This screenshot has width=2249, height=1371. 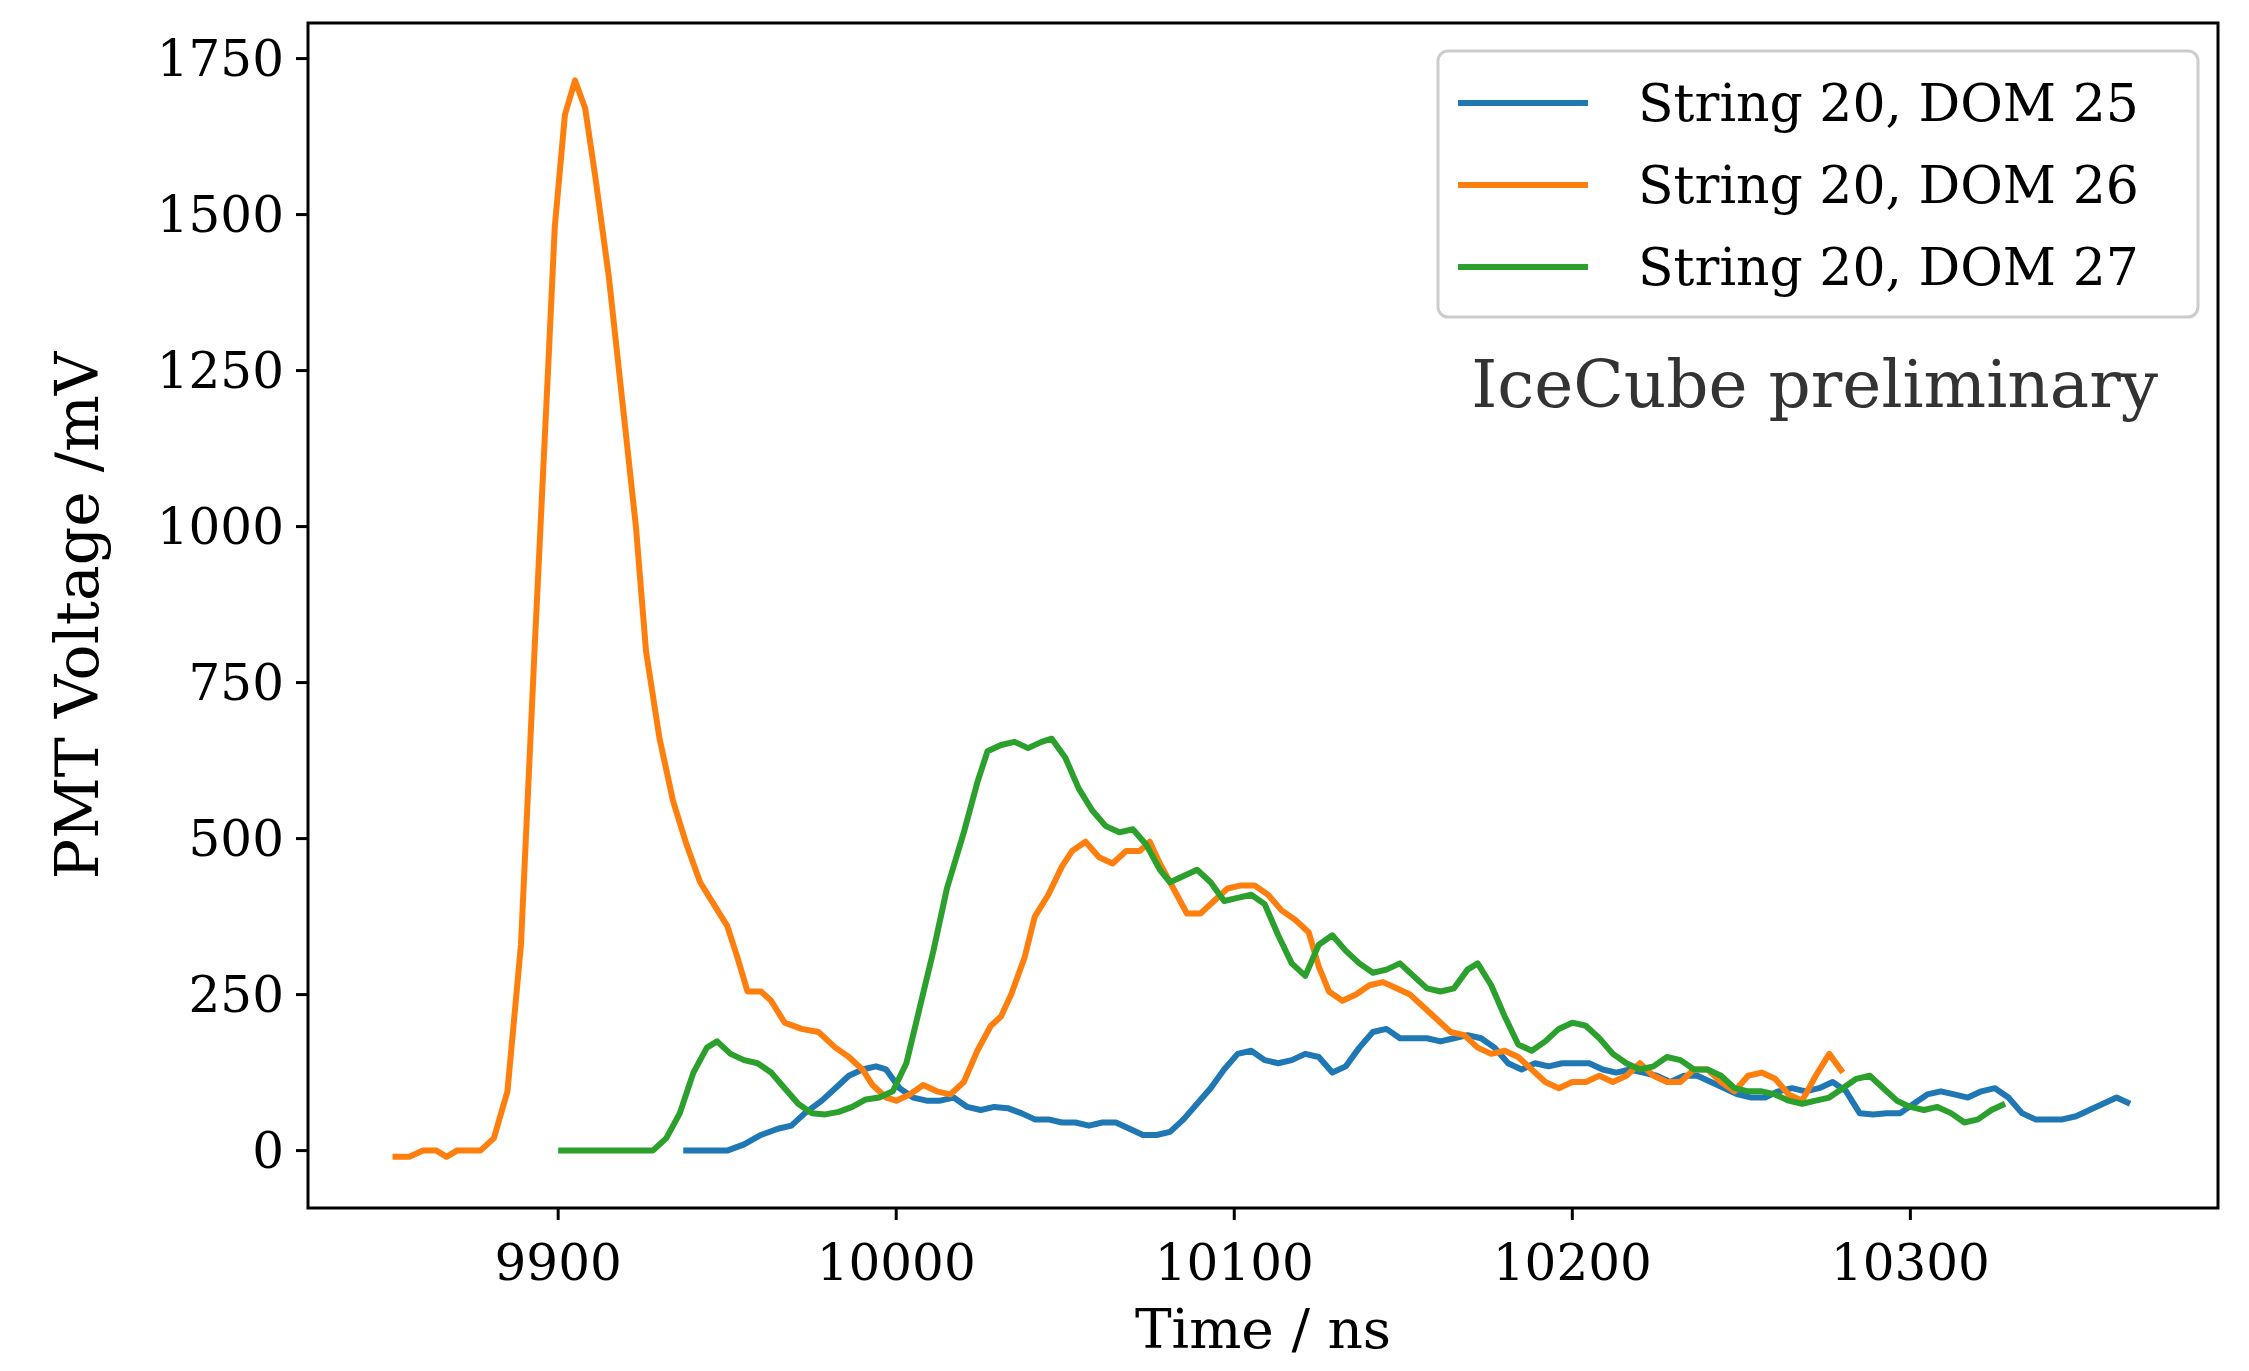 What do you see at coordinates (1910, 1263) in the screenshot?
I see `x-tick-label: 10300` at bounding box center [1910, 1263].